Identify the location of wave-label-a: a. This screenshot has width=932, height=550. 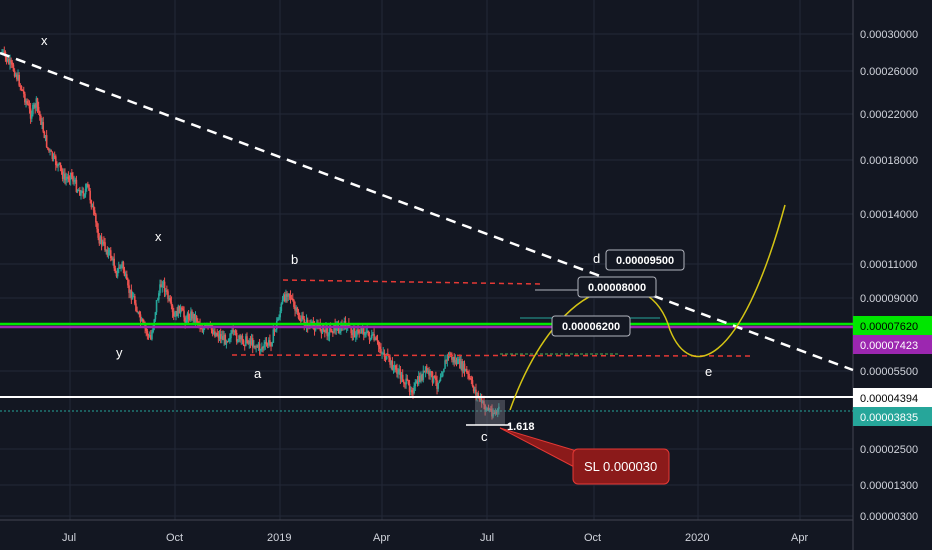
(258, 373).